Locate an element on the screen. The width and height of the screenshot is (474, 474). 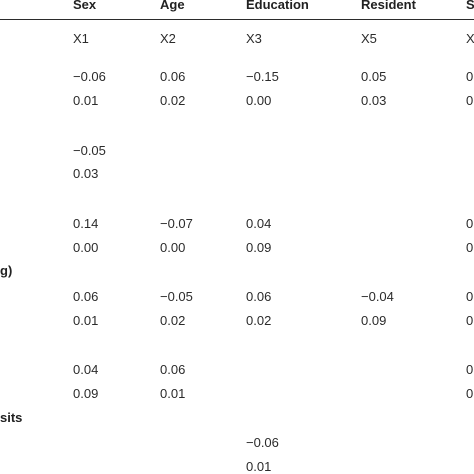
column-header-sex: Sex is located at coordinates (85, 6).